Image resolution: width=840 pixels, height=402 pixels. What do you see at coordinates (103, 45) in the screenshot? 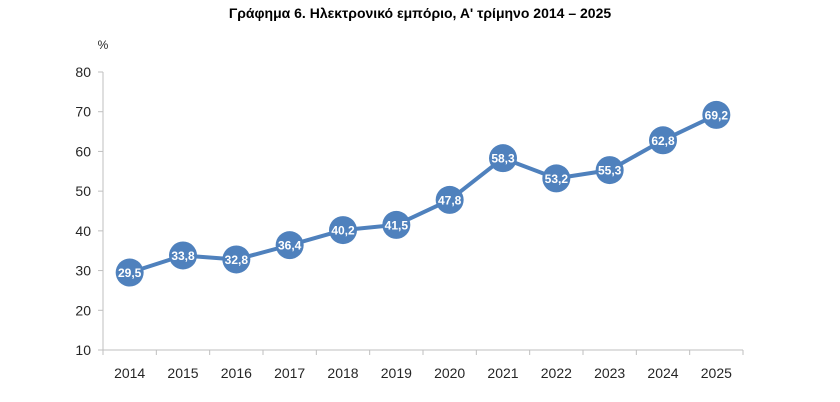
I see `y-axis-unit-label: %` at bounding box center [103, 45].